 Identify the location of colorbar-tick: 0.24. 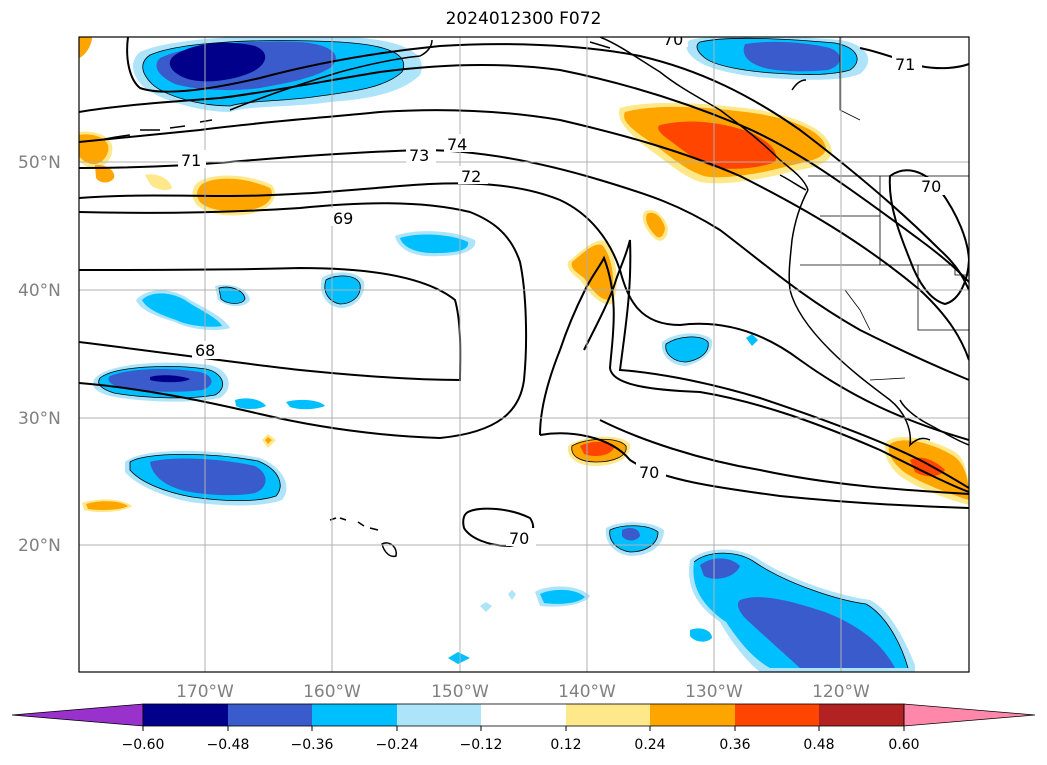
(649, 745).